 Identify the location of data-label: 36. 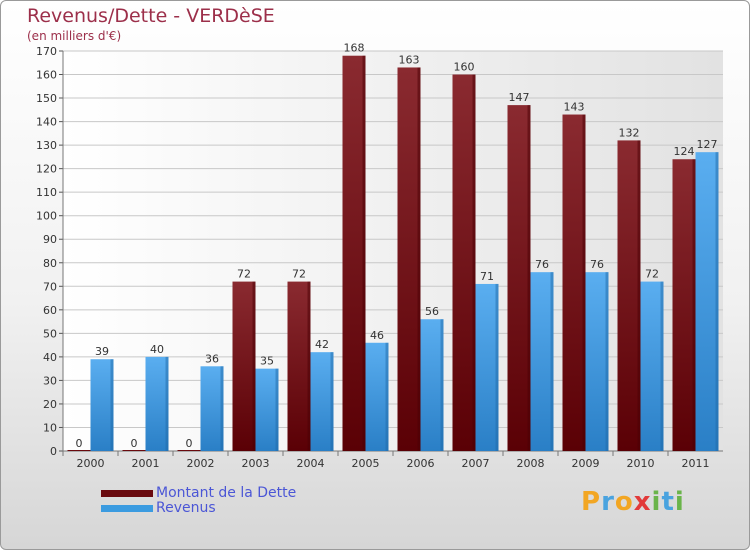
(212, 358).